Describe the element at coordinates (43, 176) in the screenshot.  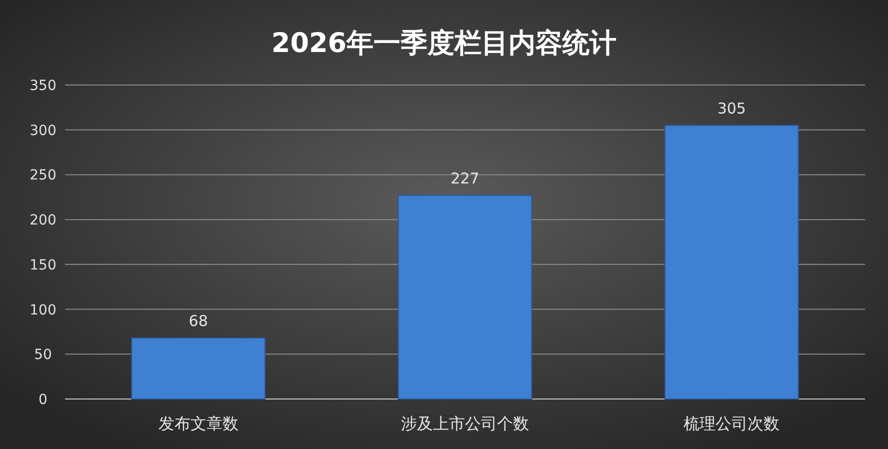
I see `y-tick-label: 250` at that location.